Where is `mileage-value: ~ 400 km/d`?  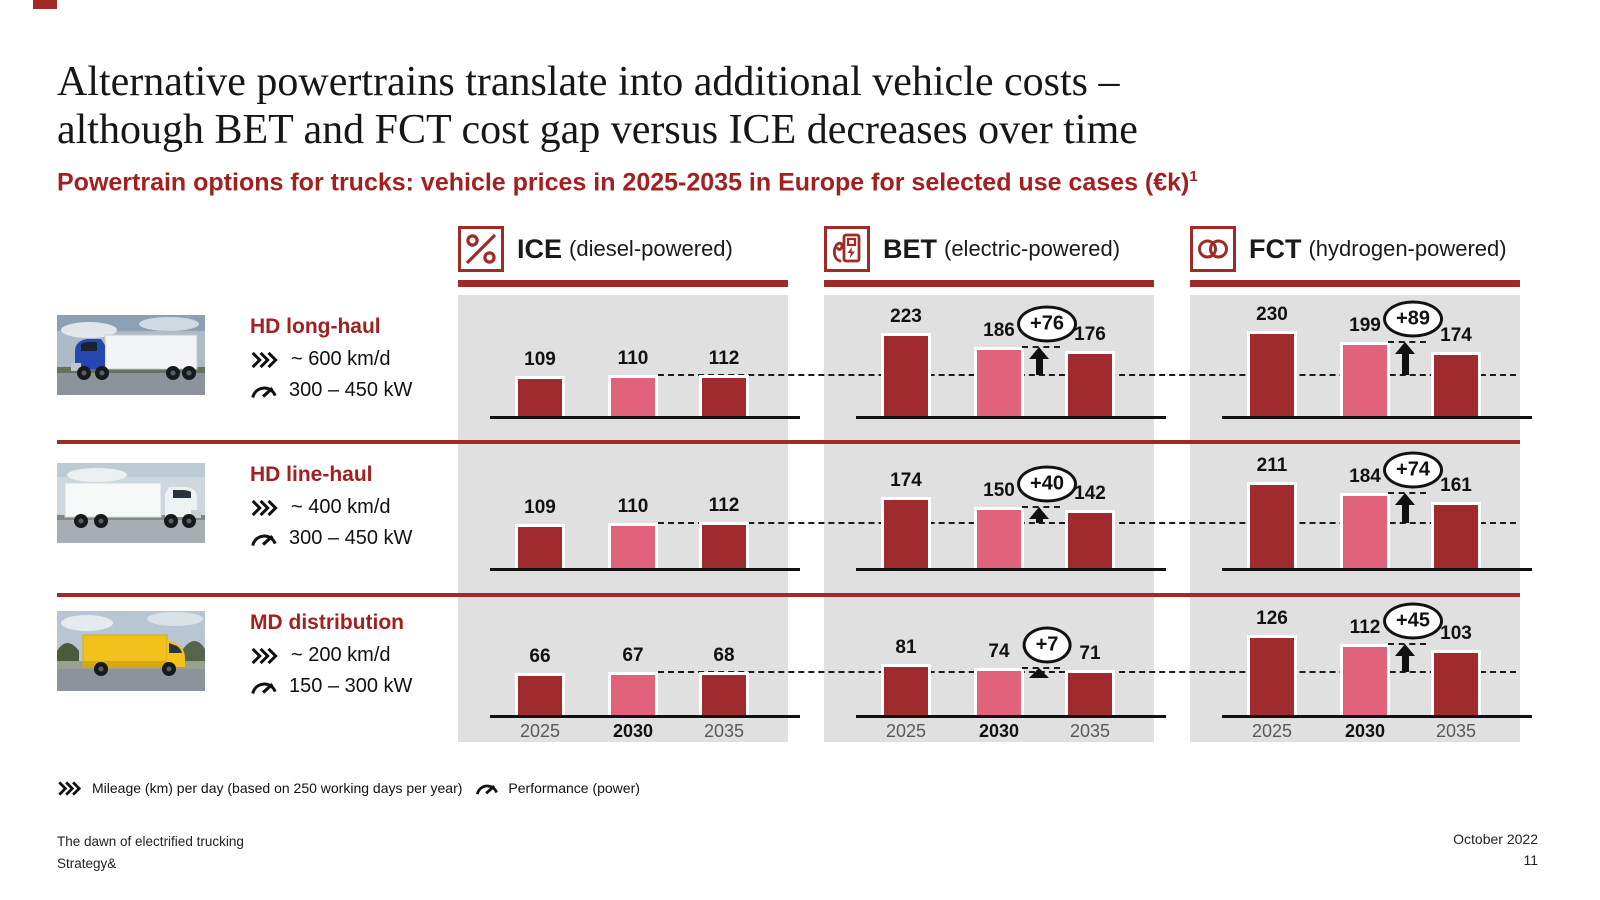
mileage-value: ~ 400 km/d is located at coordinates (341, 507).